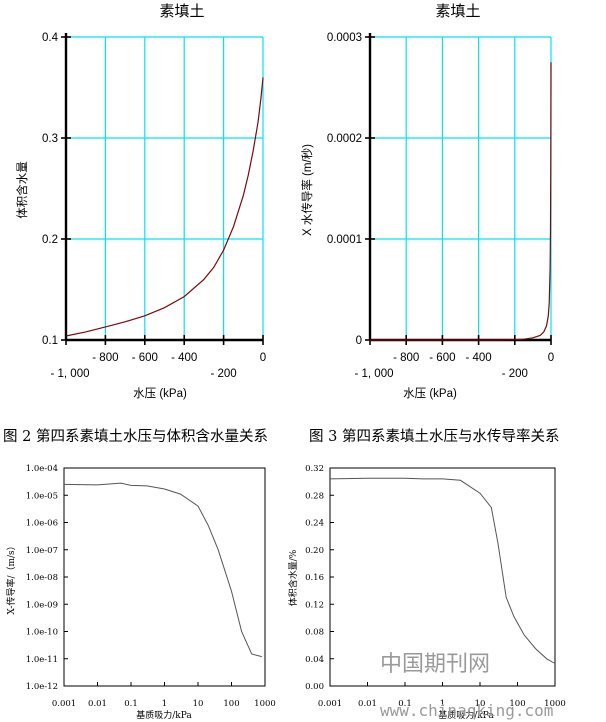 The image size is (606, 722). What do you see at coordinates (50, 38) in the screenshot?
I see `y-tick-label: 0.4` at bounding box center [50, 38].